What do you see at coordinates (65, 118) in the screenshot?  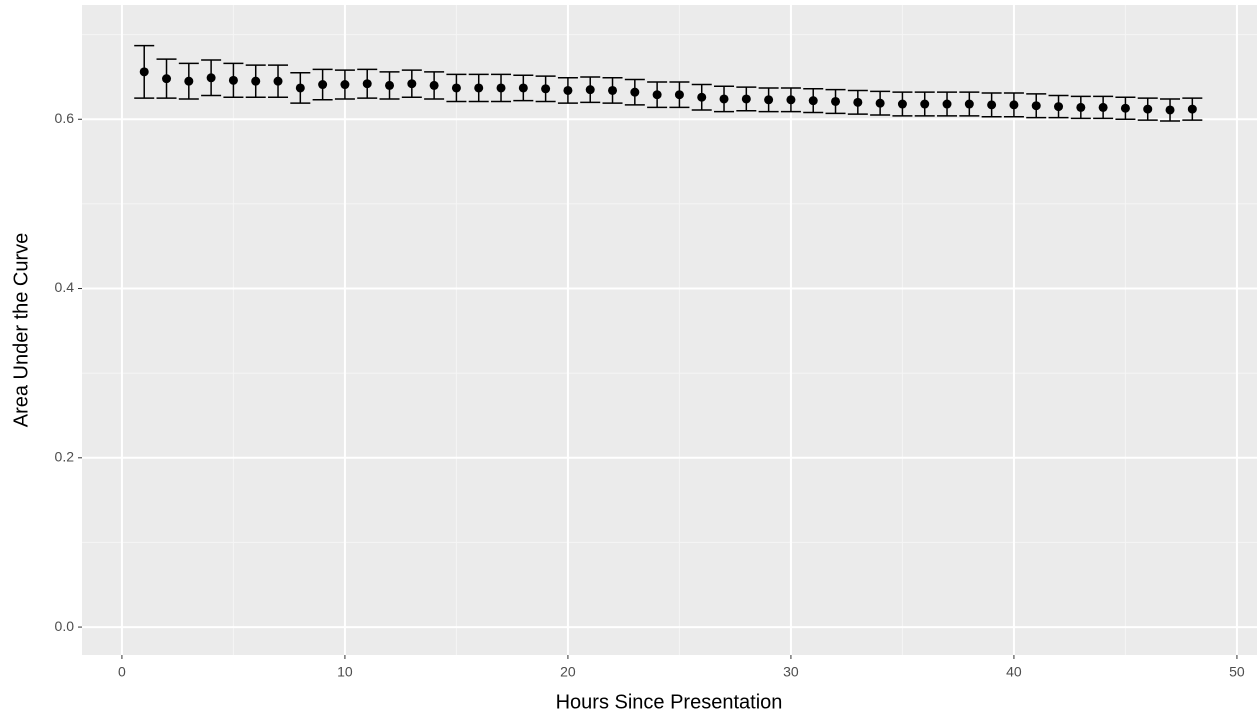 I see `y-tick-label: 0.6` at bounding box center [65, 118].